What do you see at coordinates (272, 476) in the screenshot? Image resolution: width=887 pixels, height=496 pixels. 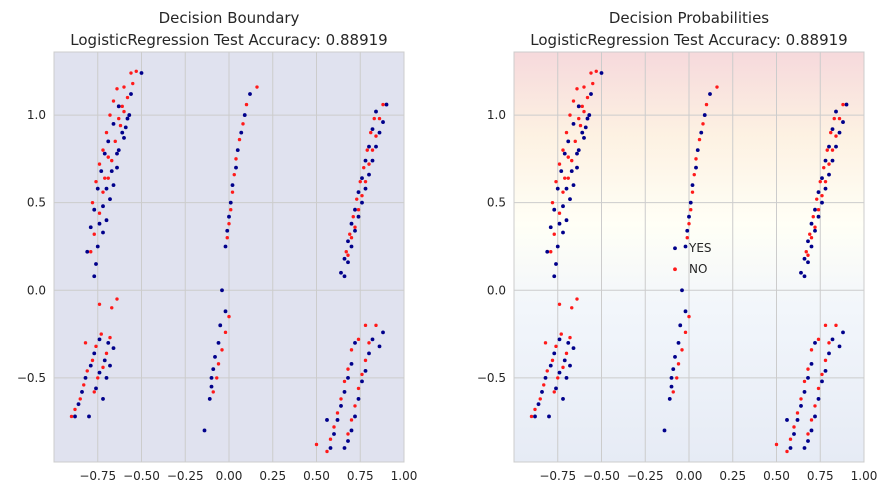 I see `x-tick-label: 0.25` at bounding box center [272, 476].